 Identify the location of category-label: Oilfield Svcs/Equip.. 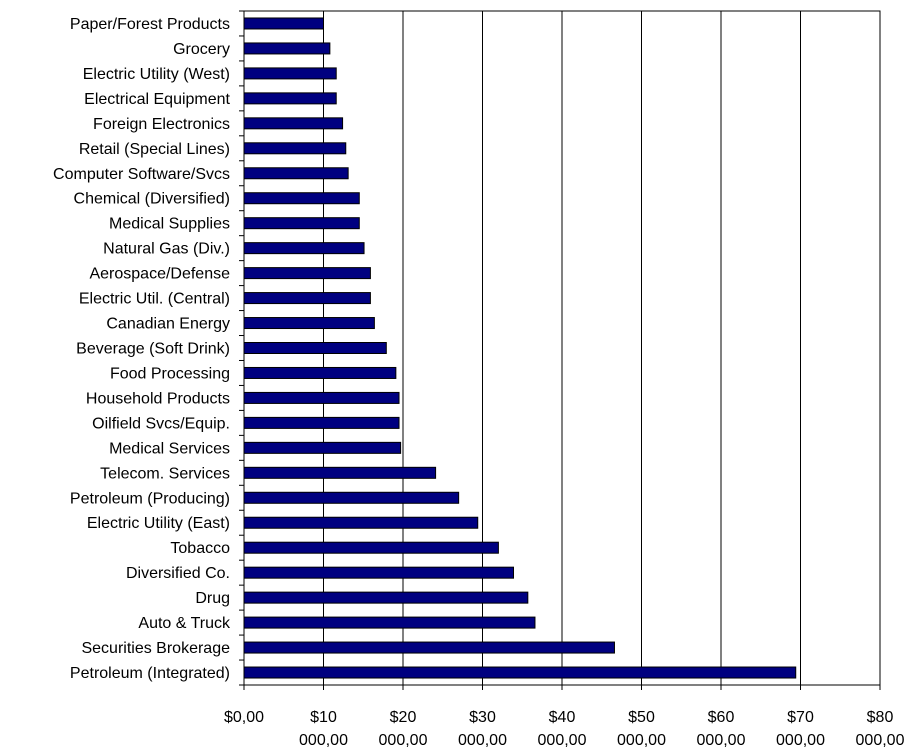
(161, 423).